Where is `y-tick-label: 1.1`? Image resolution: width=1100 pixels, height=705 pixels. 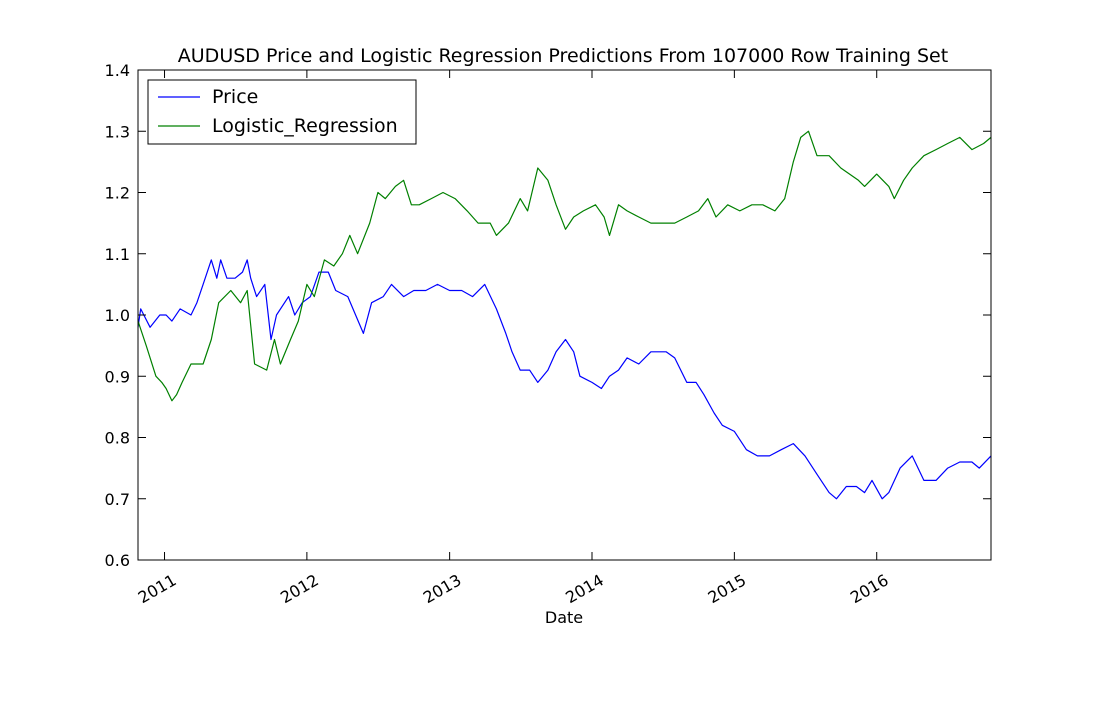
y-tick-label: 1.1 is located at coordinates (117, 254).